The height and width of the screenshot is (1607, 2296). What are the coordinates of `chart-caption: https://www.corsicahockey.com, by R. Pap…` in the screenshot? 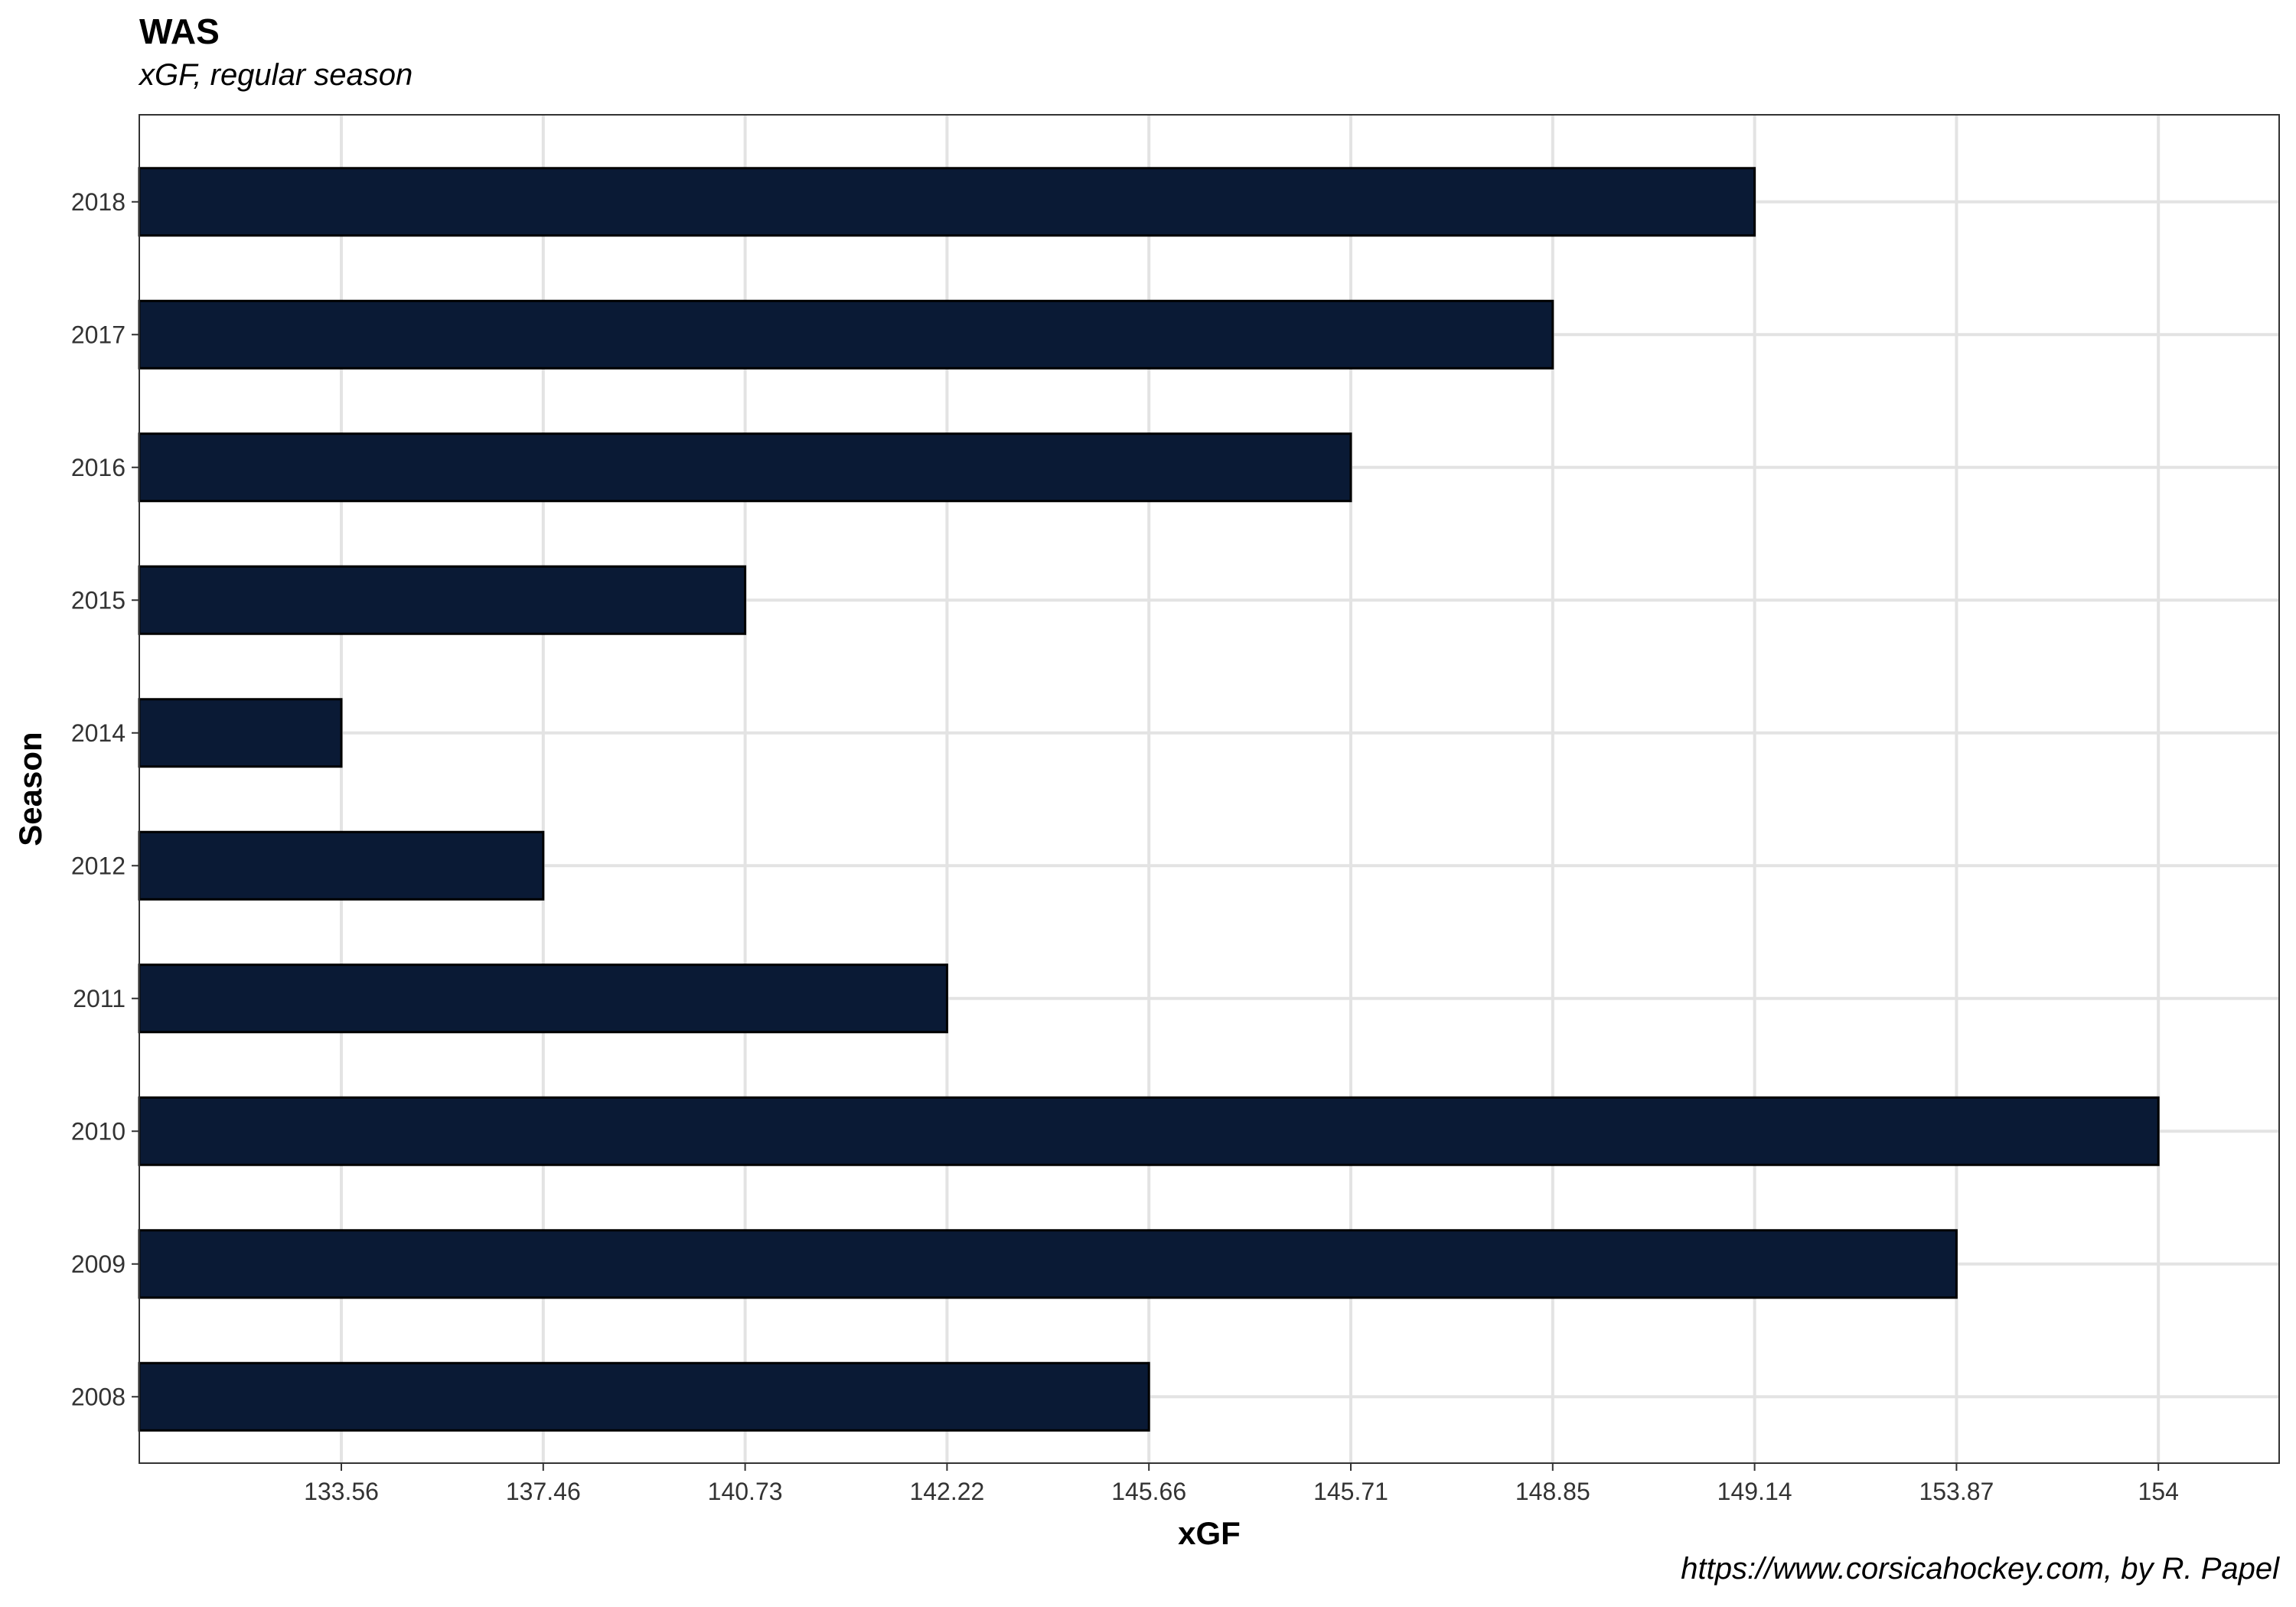 It's located at (1980, 1569).